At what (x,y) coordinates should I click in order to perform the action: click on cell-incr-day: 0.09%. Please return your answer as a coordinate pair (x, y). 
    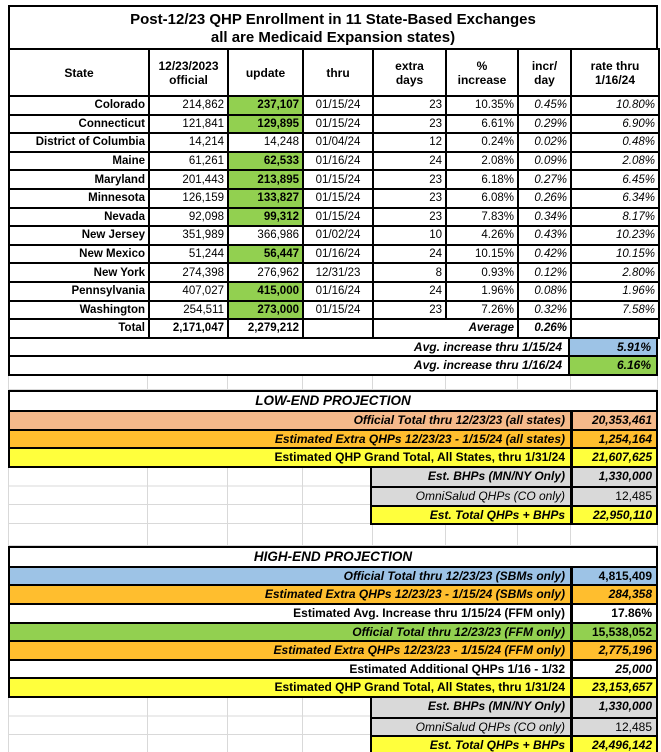
    Looking at the image, I should click on (544, 161).